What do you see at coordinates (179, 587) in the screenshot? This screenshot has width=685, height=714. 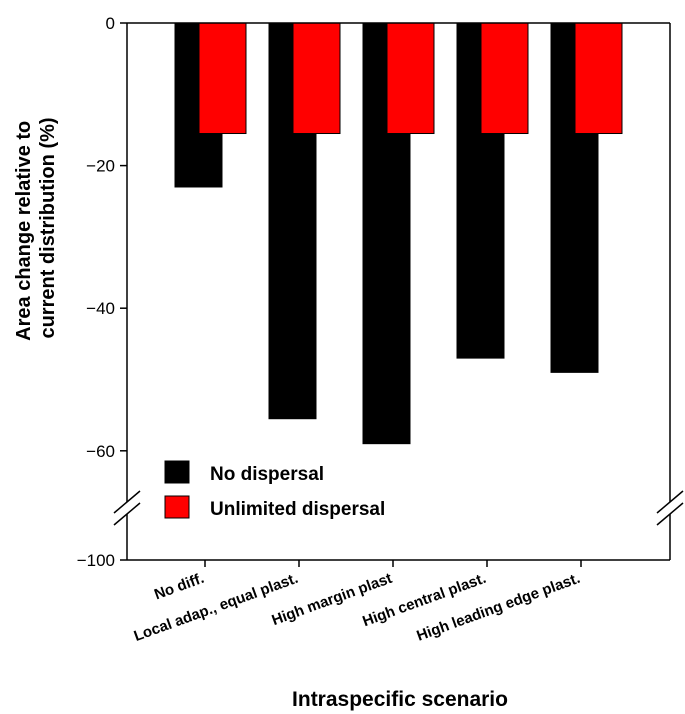 I see `x-category-label: No diff.` at bounding box center [179, 587].